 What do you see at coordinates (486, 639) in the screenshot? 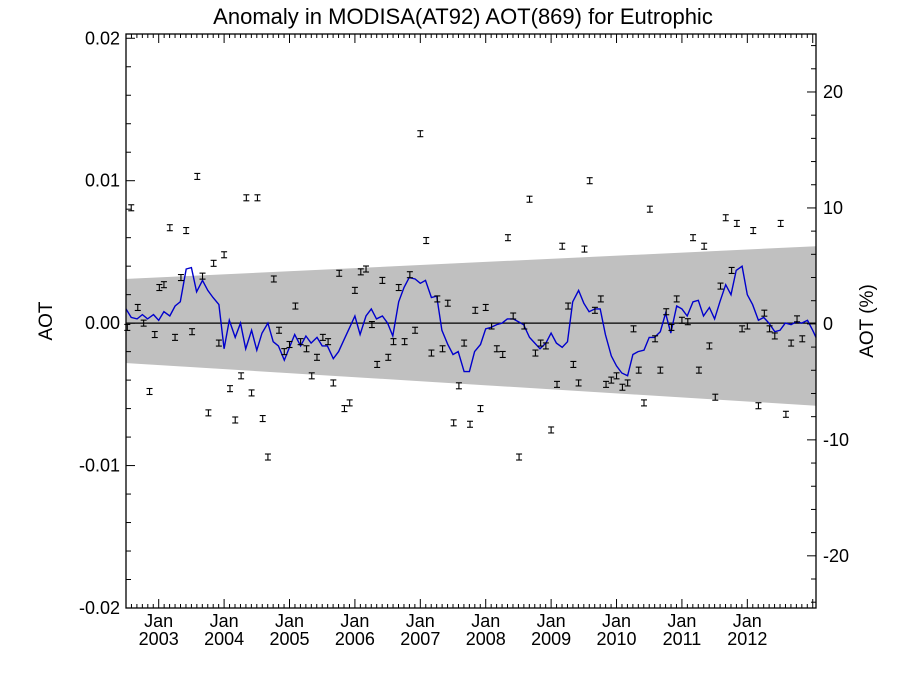
I see `x-tick-year-label: 2008` at bounding box center [486, 639].